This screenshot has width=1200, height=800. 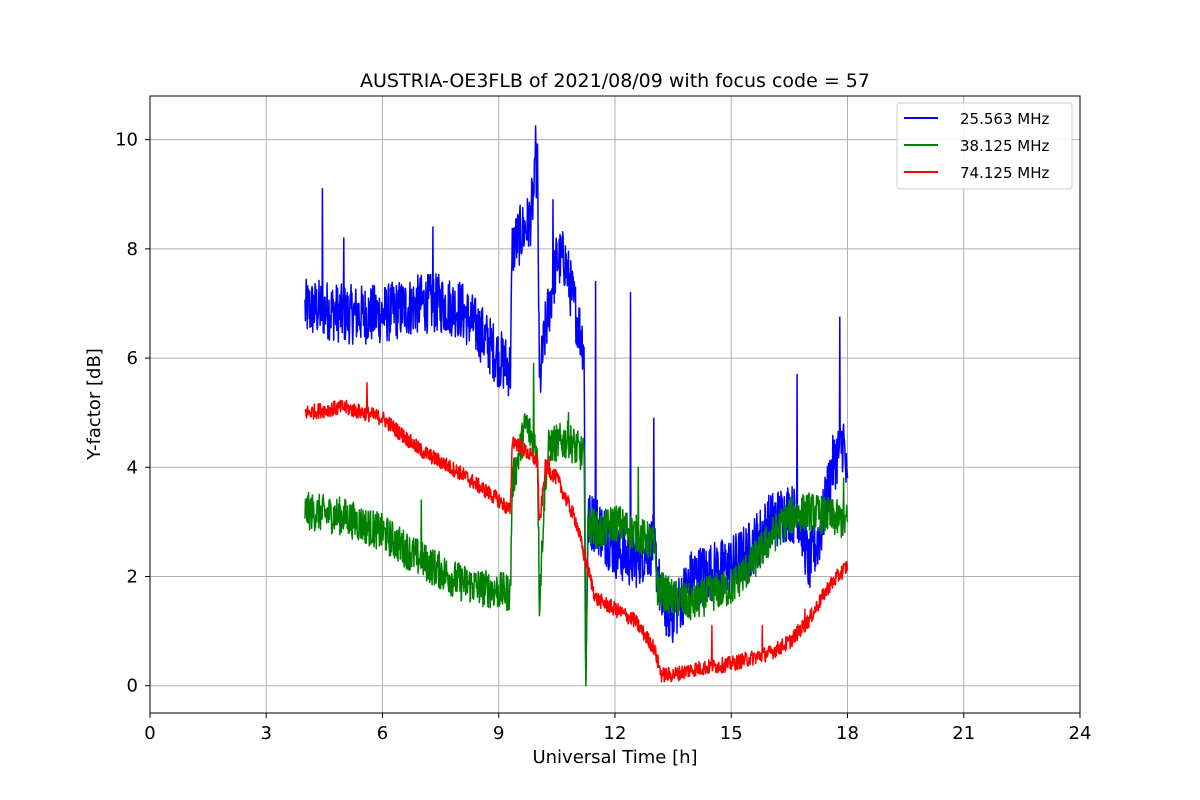 What do you see at coordinates (149, 733) in the screenshot?
I see `x-tick-label: 0` at bounding box center [149, 733].